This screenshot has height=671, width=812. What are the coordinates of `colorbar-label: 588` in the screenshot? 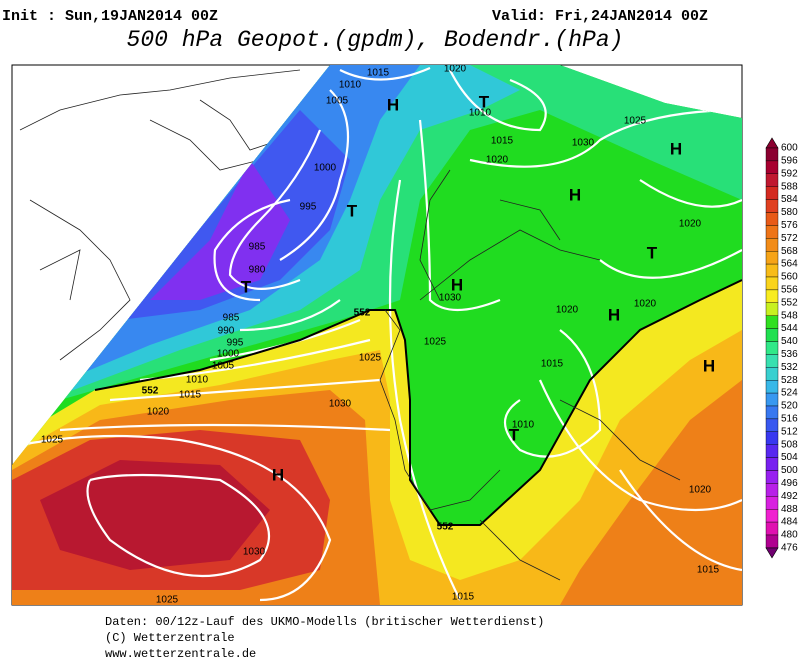 It's located at (789, 186).